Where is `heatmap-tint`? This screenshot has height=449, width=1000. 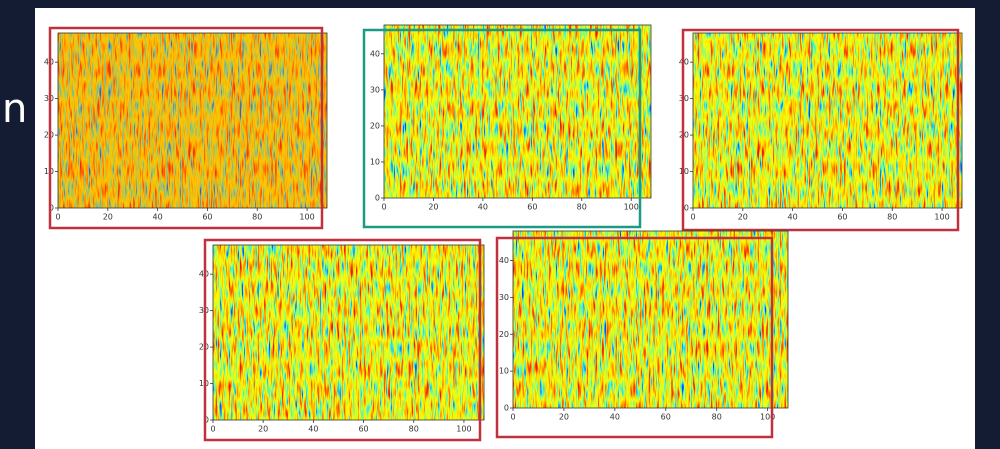 heatmap-tint is located at coordinates (192, 120).